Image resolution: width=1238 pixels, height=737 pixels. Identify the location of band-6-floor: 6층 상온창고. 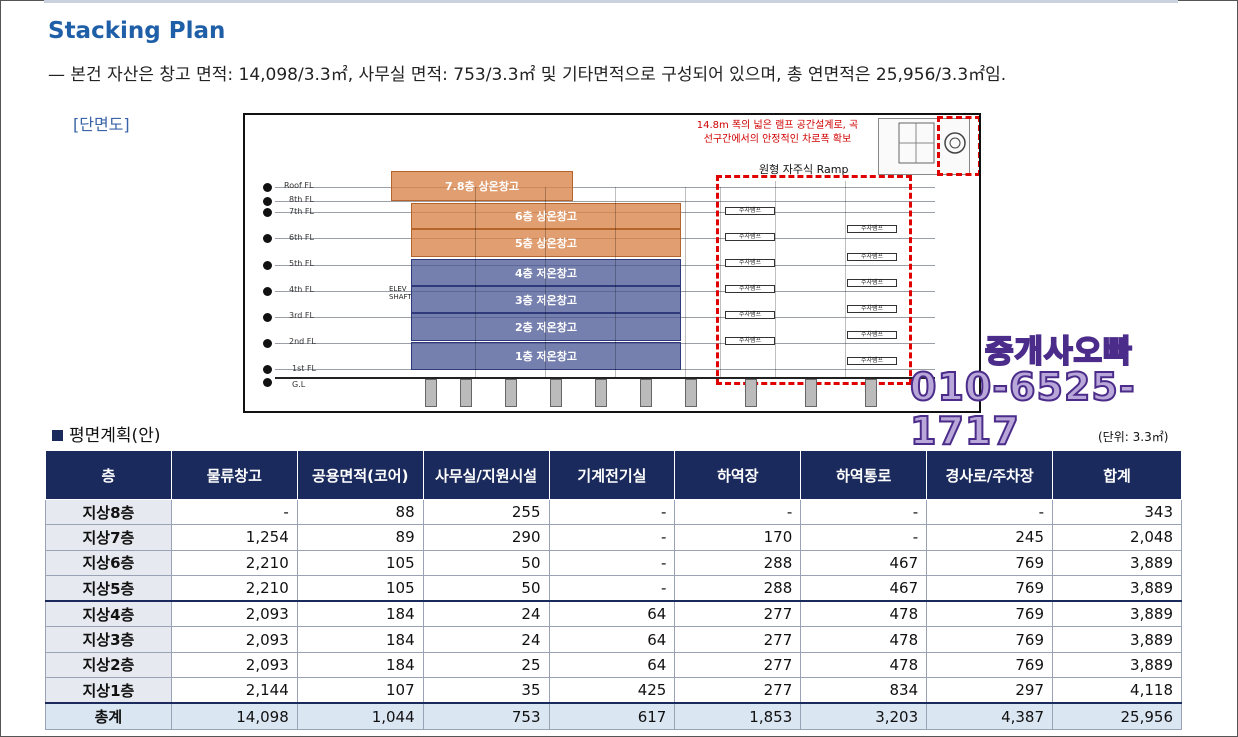
(546, 216).